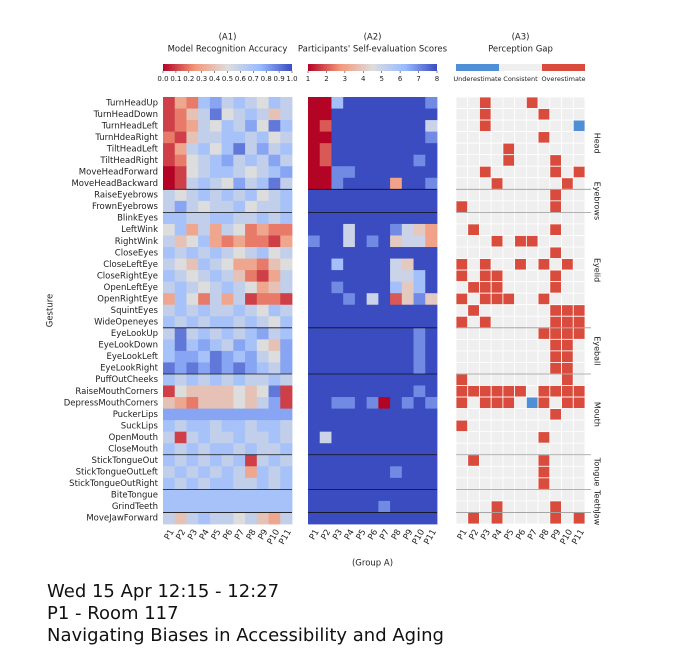  I want to click on colorbar-label: 0.1, so click(175, 79).